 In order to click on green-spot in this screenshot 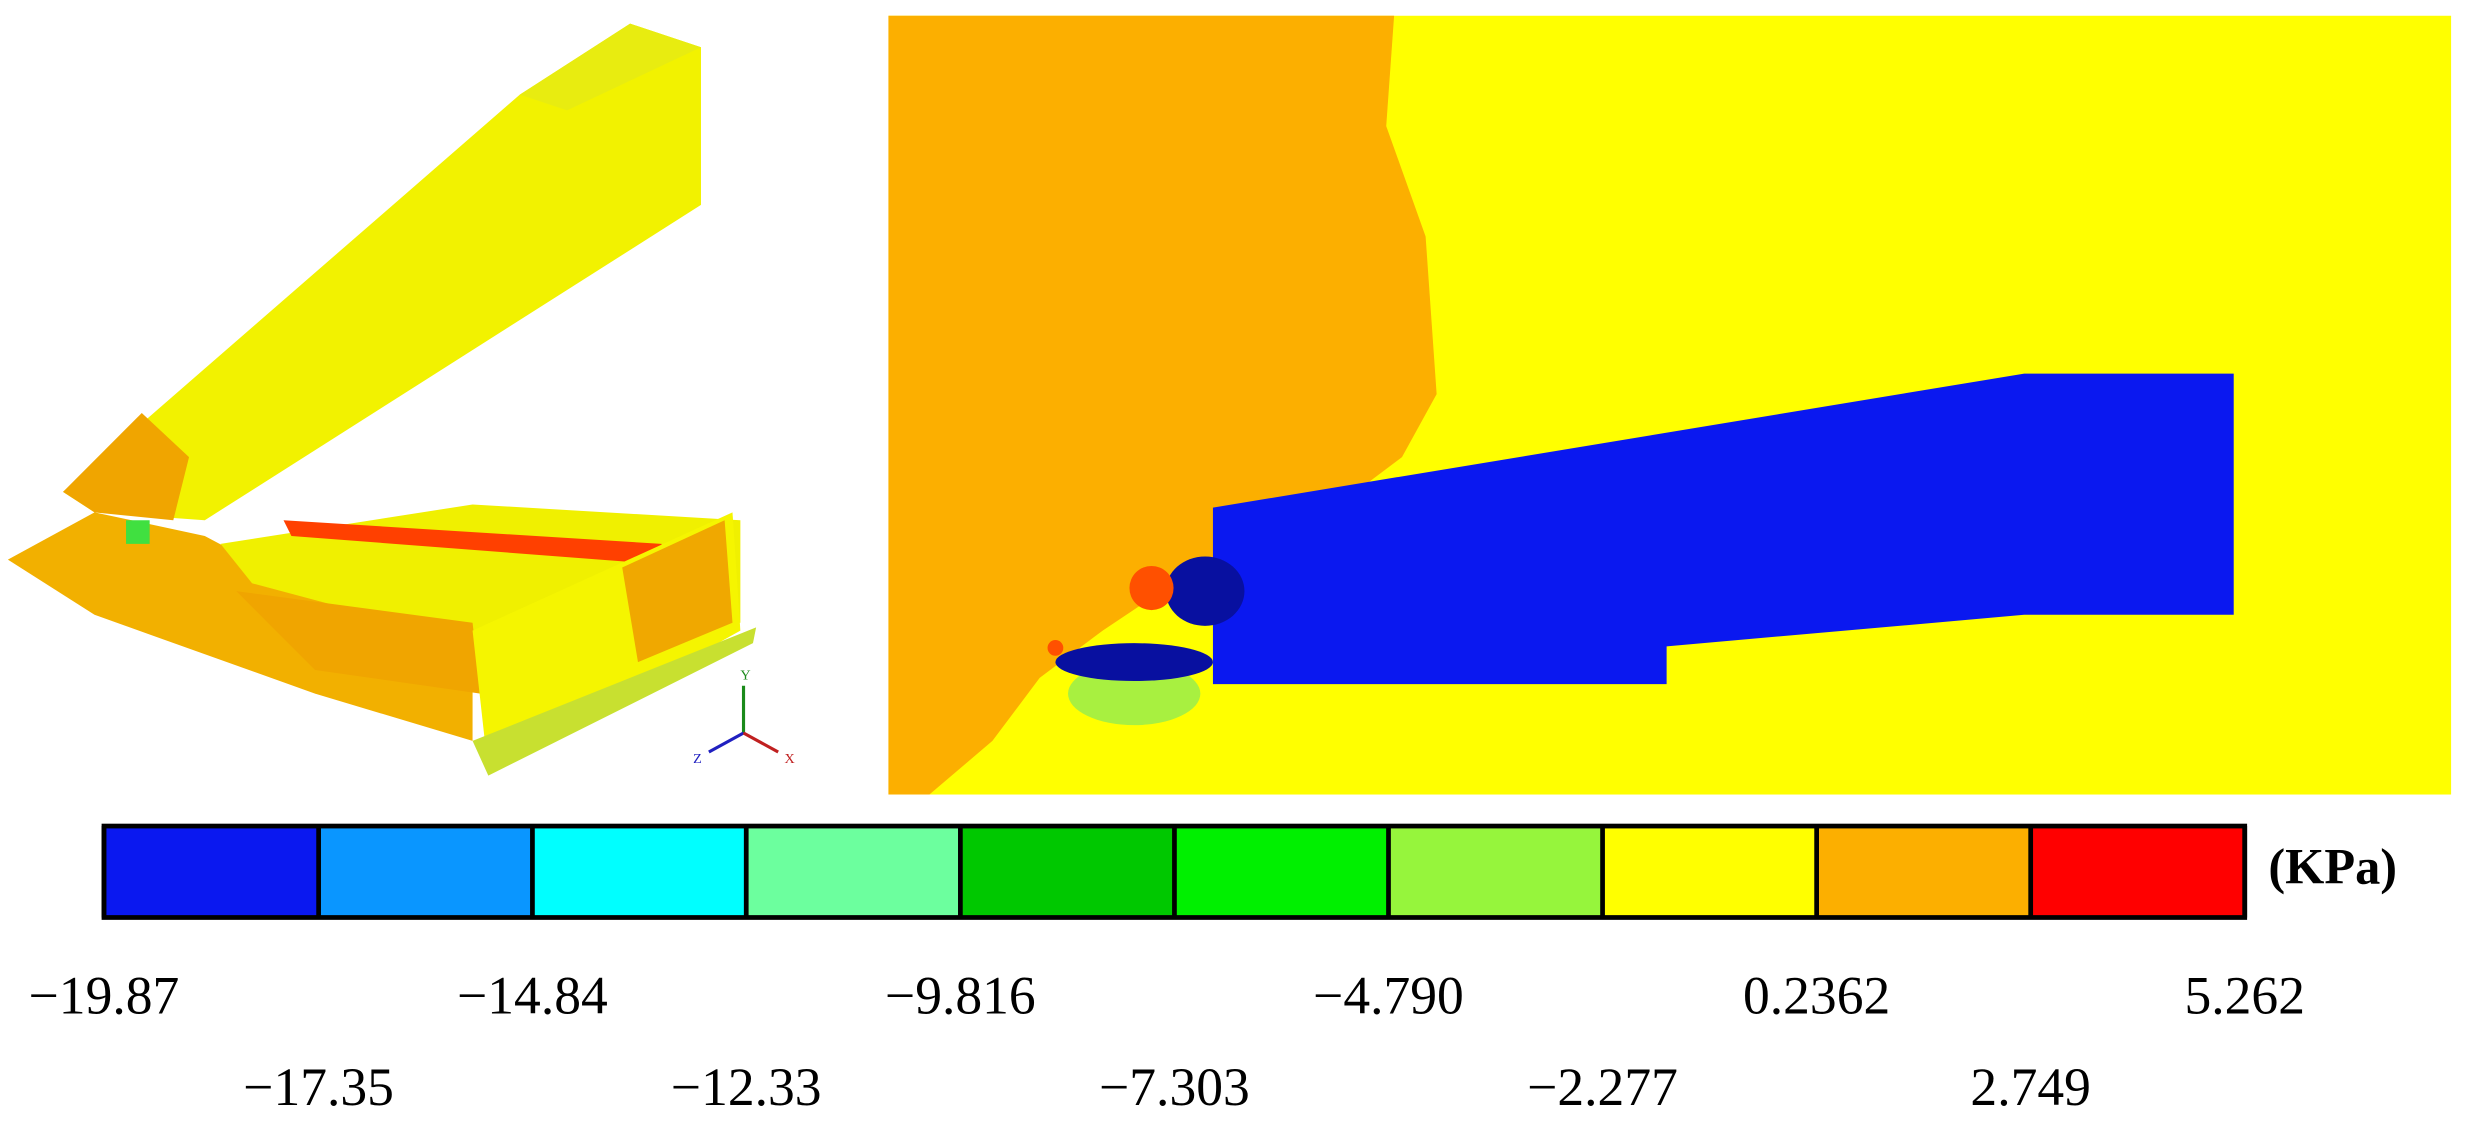, I will do `click(138, 532)`.